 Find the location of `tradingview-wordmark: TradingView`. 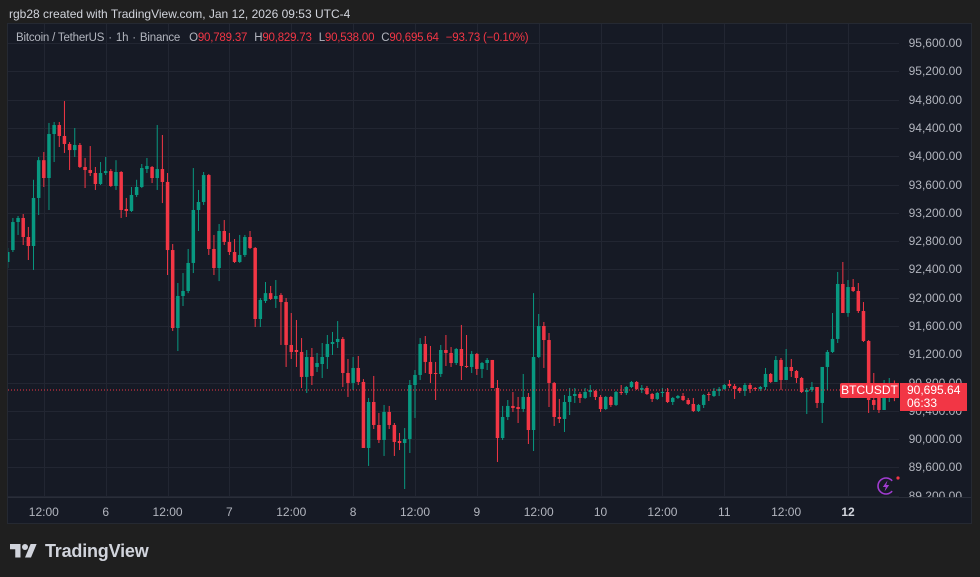

tradingview-wordmark: TradingView is located at coordinates (97, 551).